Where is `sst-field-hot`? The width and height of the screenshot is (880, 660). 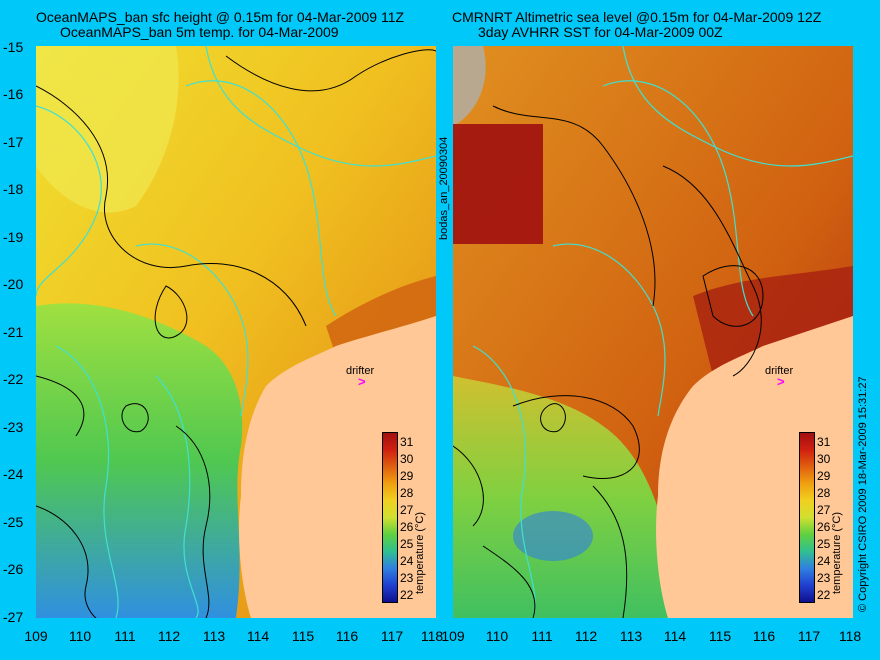 sst-field-hot is located at coordinates (773, 321).